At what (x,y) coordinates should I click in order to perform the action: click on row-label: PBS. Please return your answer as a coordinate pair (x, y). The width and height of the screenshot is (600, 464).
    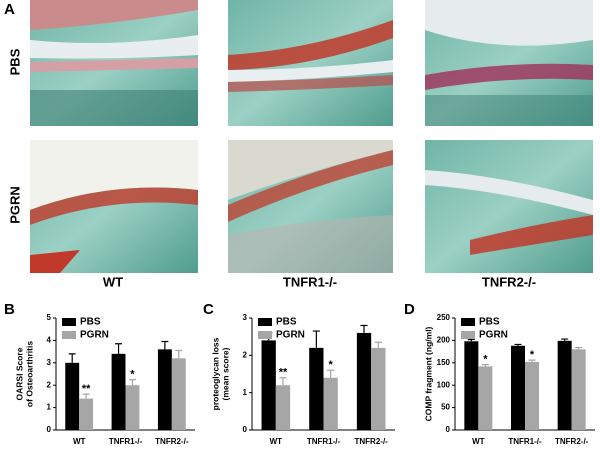
    Looking at the image, I should click on (14, 61).